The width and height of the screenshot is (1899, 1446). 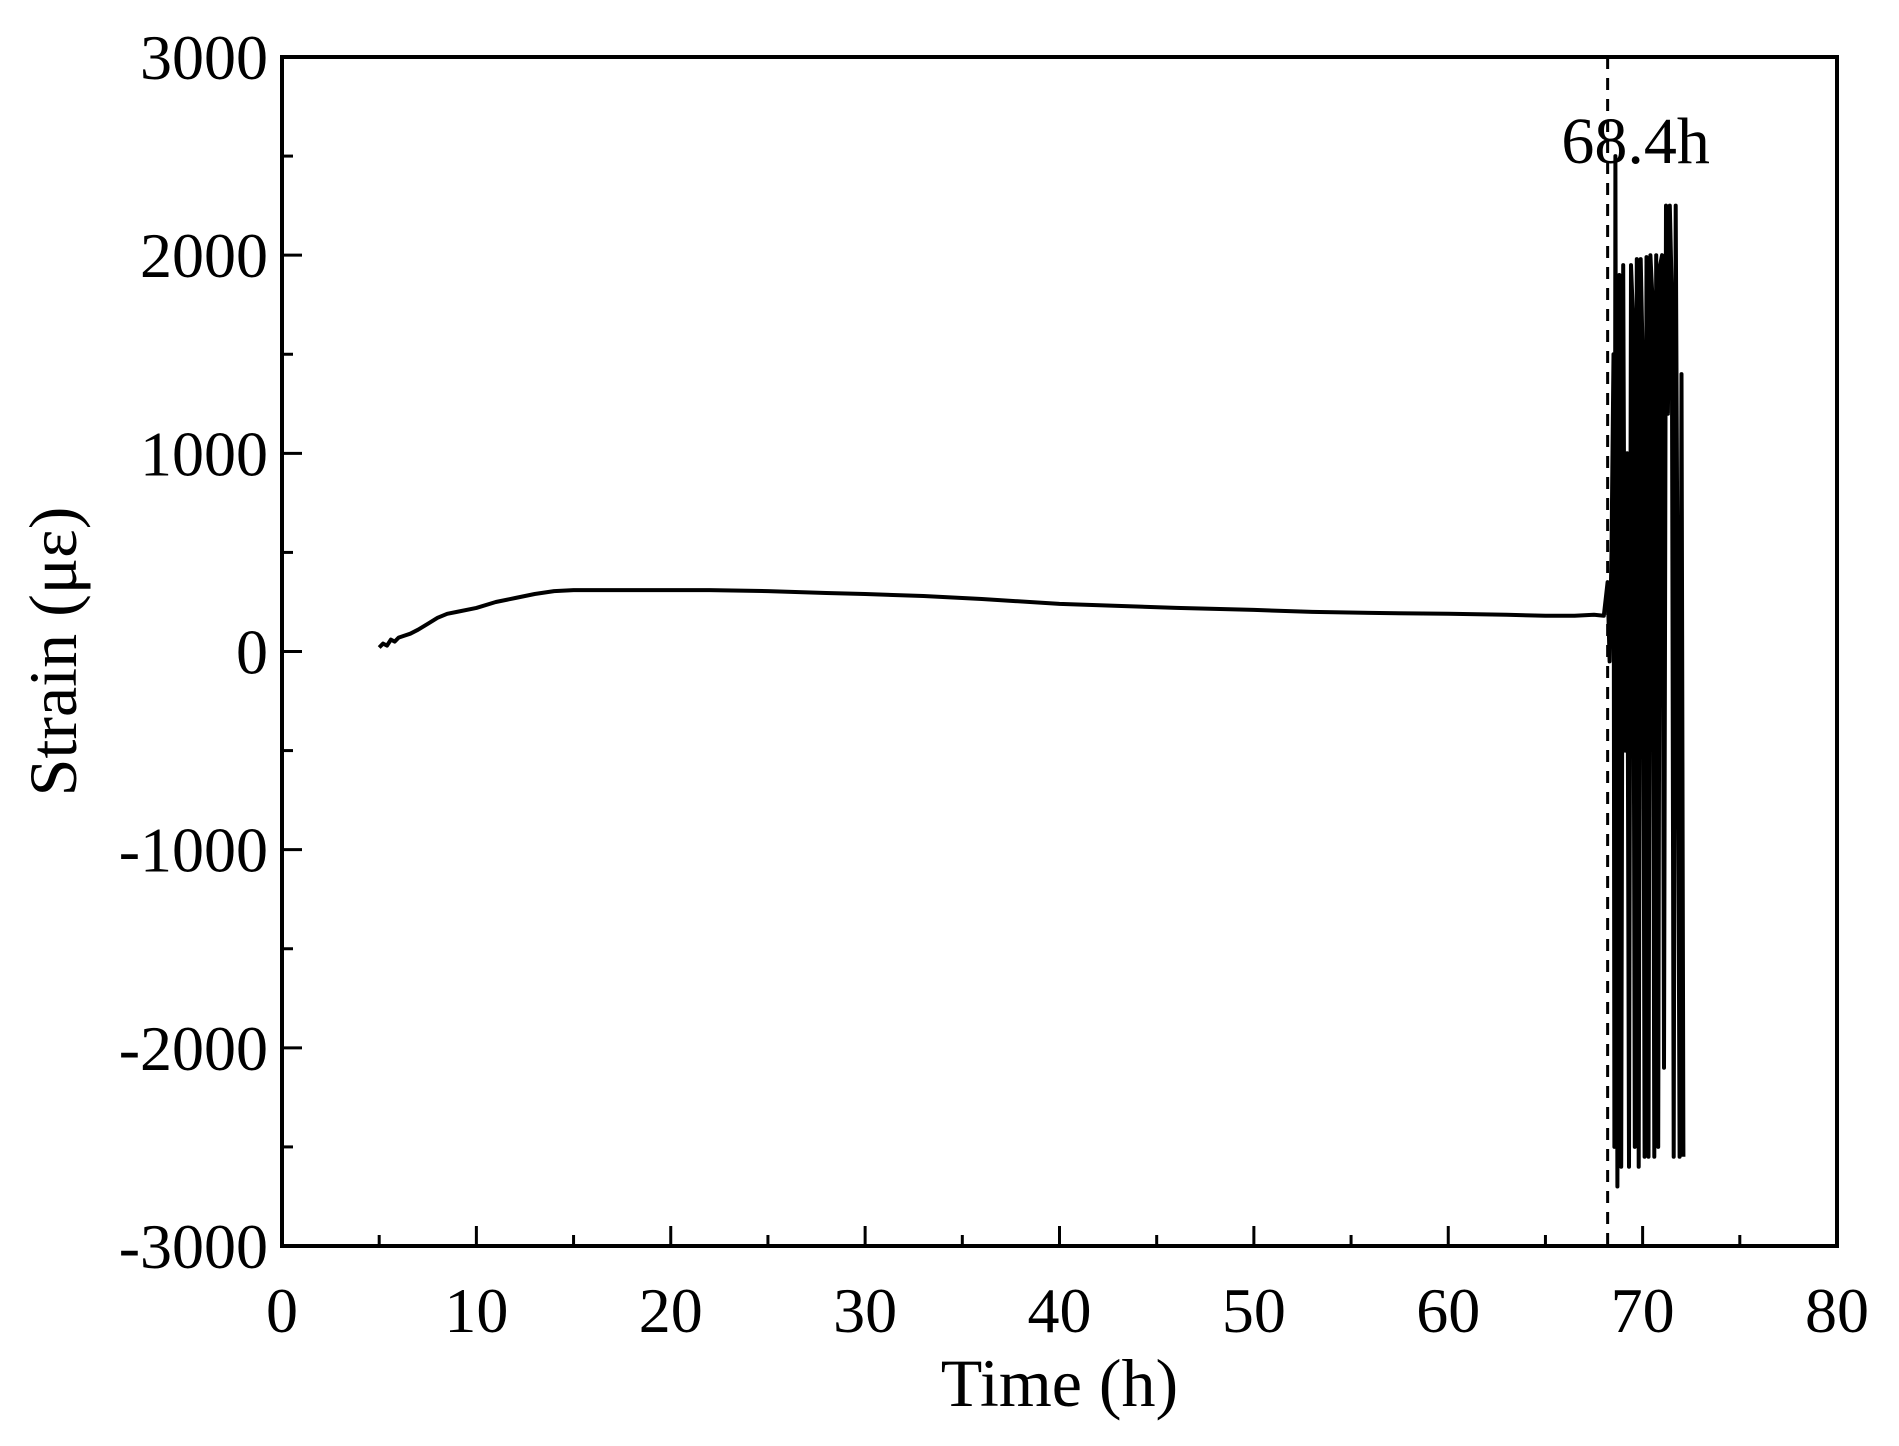 What do you see at coordinates (1643, 1310) in the screenshot?
I see `x-tick-label: 70` at bounding box center [1643, 1310].